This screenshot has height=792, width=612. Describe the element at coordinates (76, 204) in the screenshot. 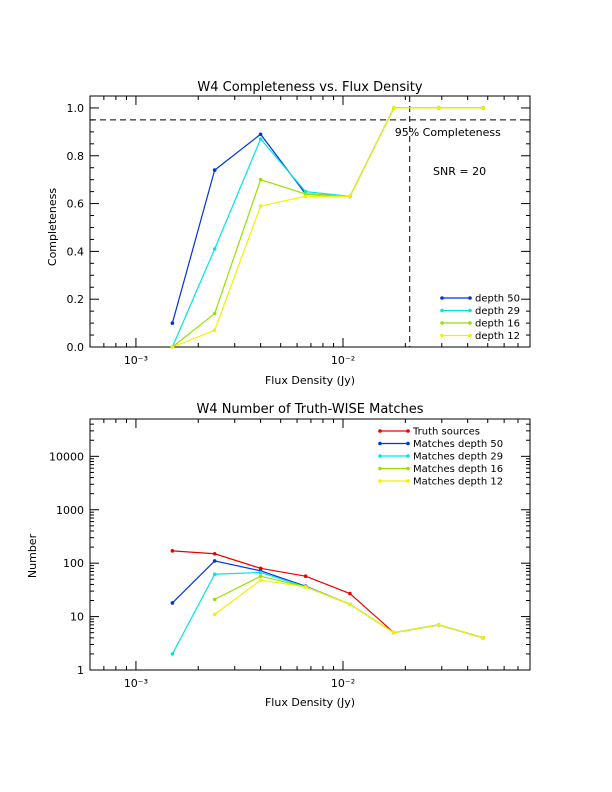

I see `y-tick-label: 0.6` at that location.